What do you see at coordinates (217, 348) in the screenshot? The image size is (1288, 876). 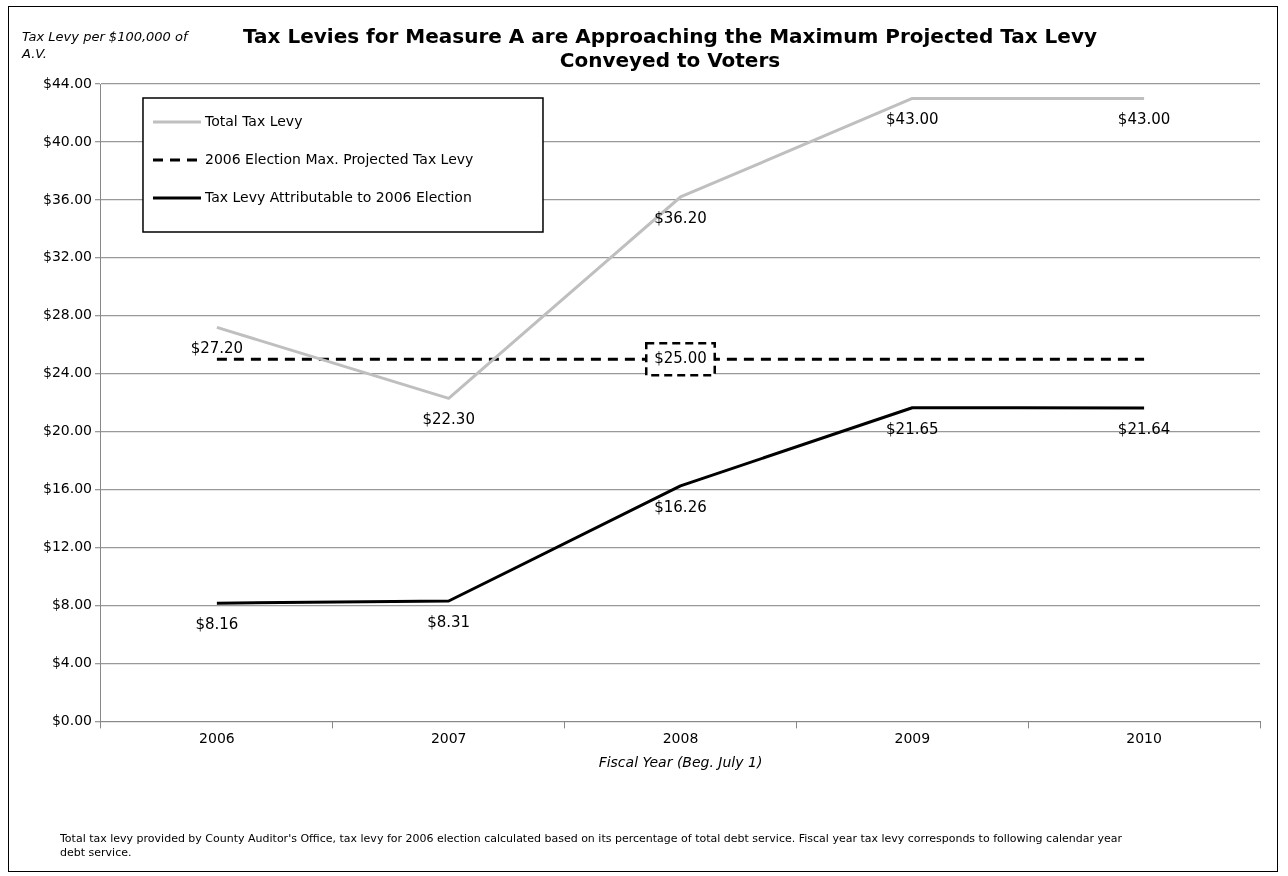 I see `data-label: $27.20` at bounding box center [217, 348].